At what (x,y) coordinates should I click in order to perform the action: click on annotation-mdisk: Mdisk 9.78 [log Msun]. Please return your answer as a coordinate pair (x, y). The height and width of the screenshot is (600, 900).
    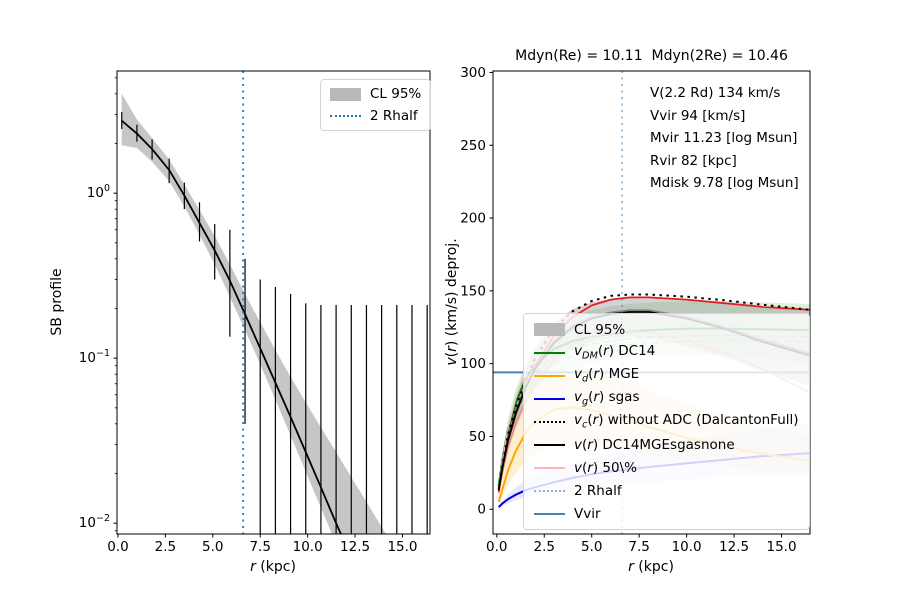
    Looking at the image, I should click on (724, 183).